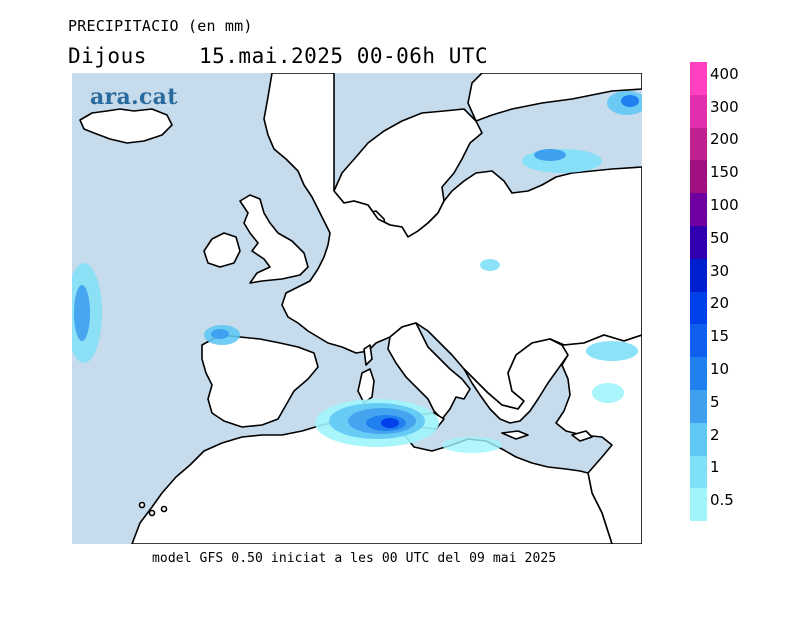  Describe the element at coordinates (222, 250) in the screenshot. I see `ireland` at that location.